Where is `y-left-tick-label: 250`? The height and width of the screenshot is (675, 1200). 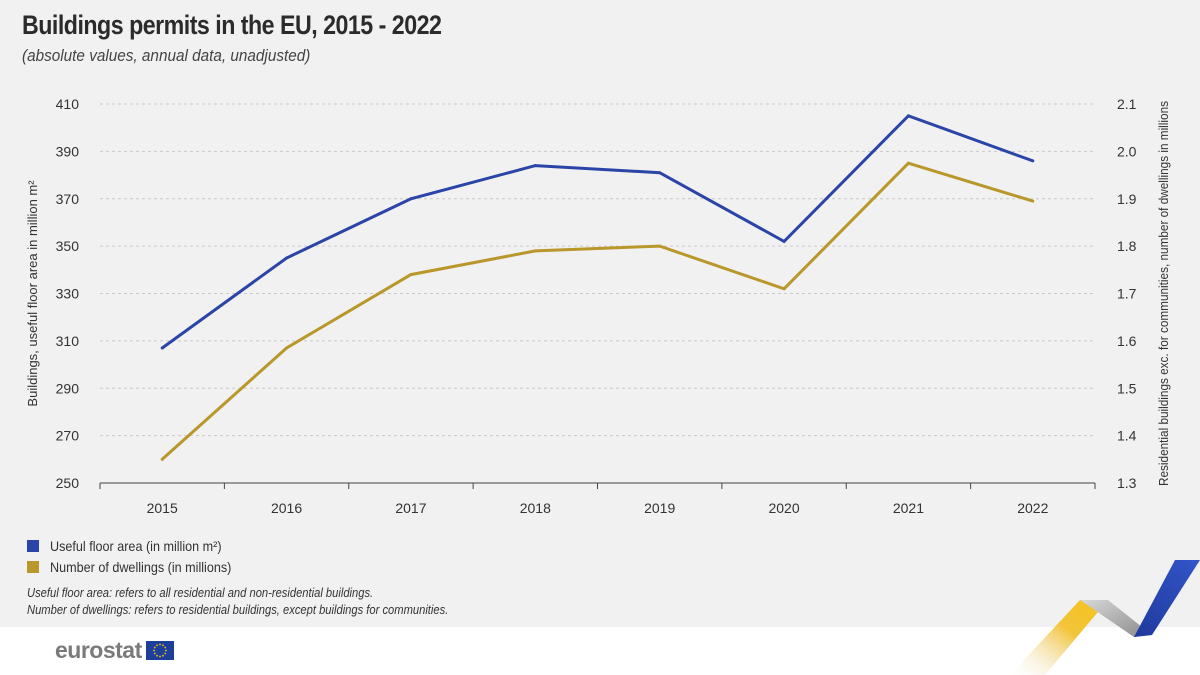
y-left-tick-label: 250 is located at coordinates (68, 483).